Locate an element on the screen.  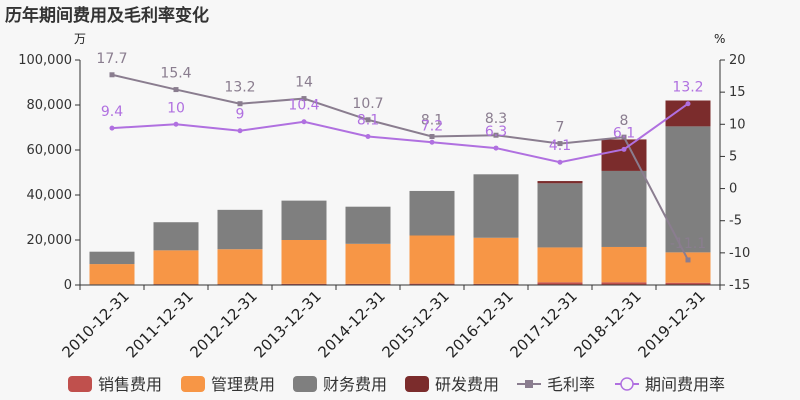
data-label: 4.1 is located at coordinates (560, 146).